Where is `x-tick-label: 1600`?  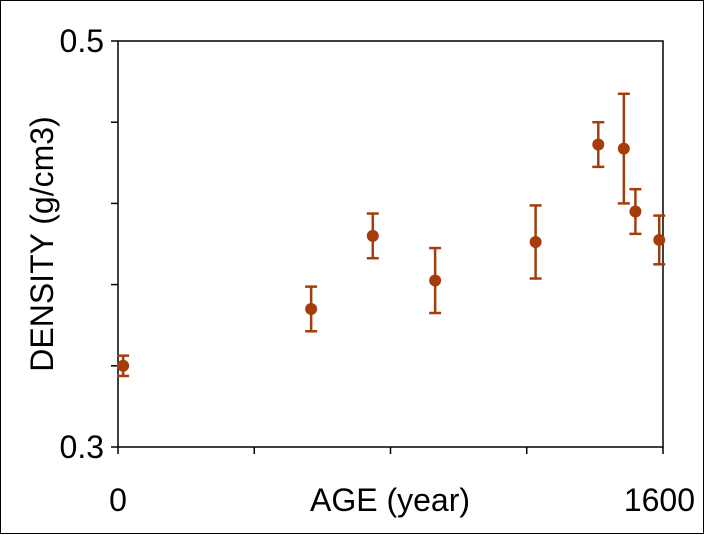
x-tick-label: 1600 is located at coordinates (659, 500).